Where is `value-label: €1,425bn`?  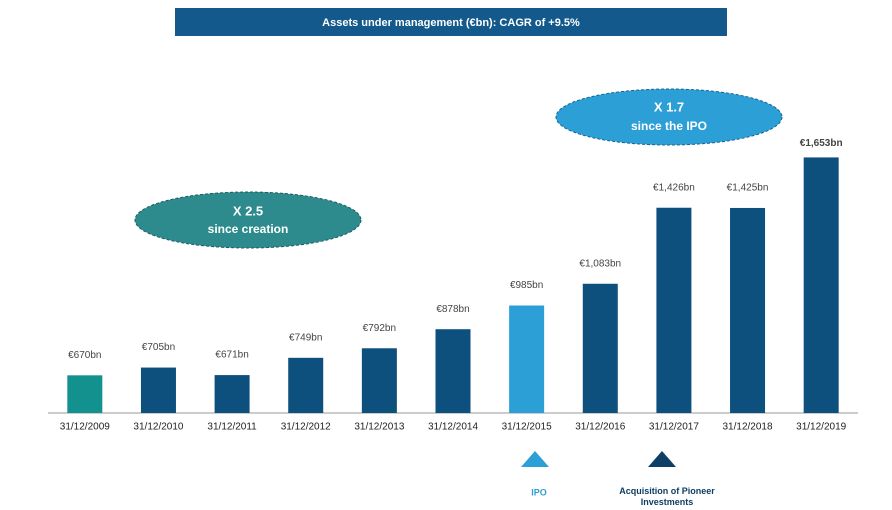 value-label: €1,425bn is located at coordinates (748, 188).